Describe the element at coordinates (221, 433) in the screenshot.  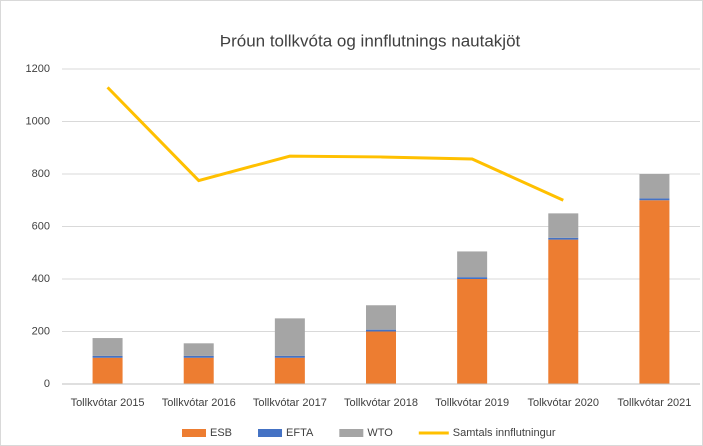
I see `legend-label: ESB` at that location.